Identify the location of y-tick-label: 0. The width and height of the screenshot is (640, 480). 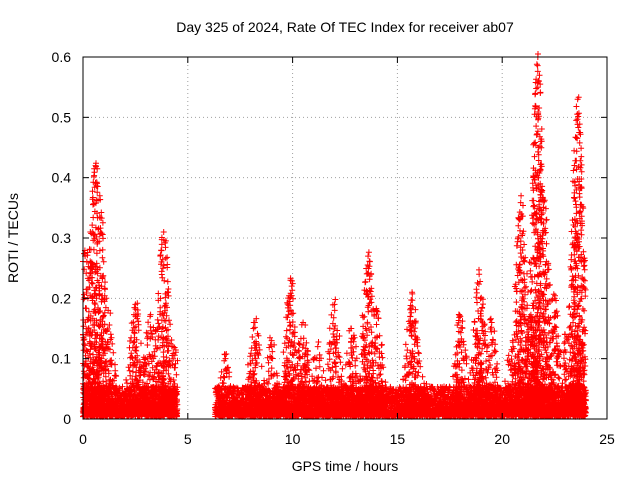
(67, 419).